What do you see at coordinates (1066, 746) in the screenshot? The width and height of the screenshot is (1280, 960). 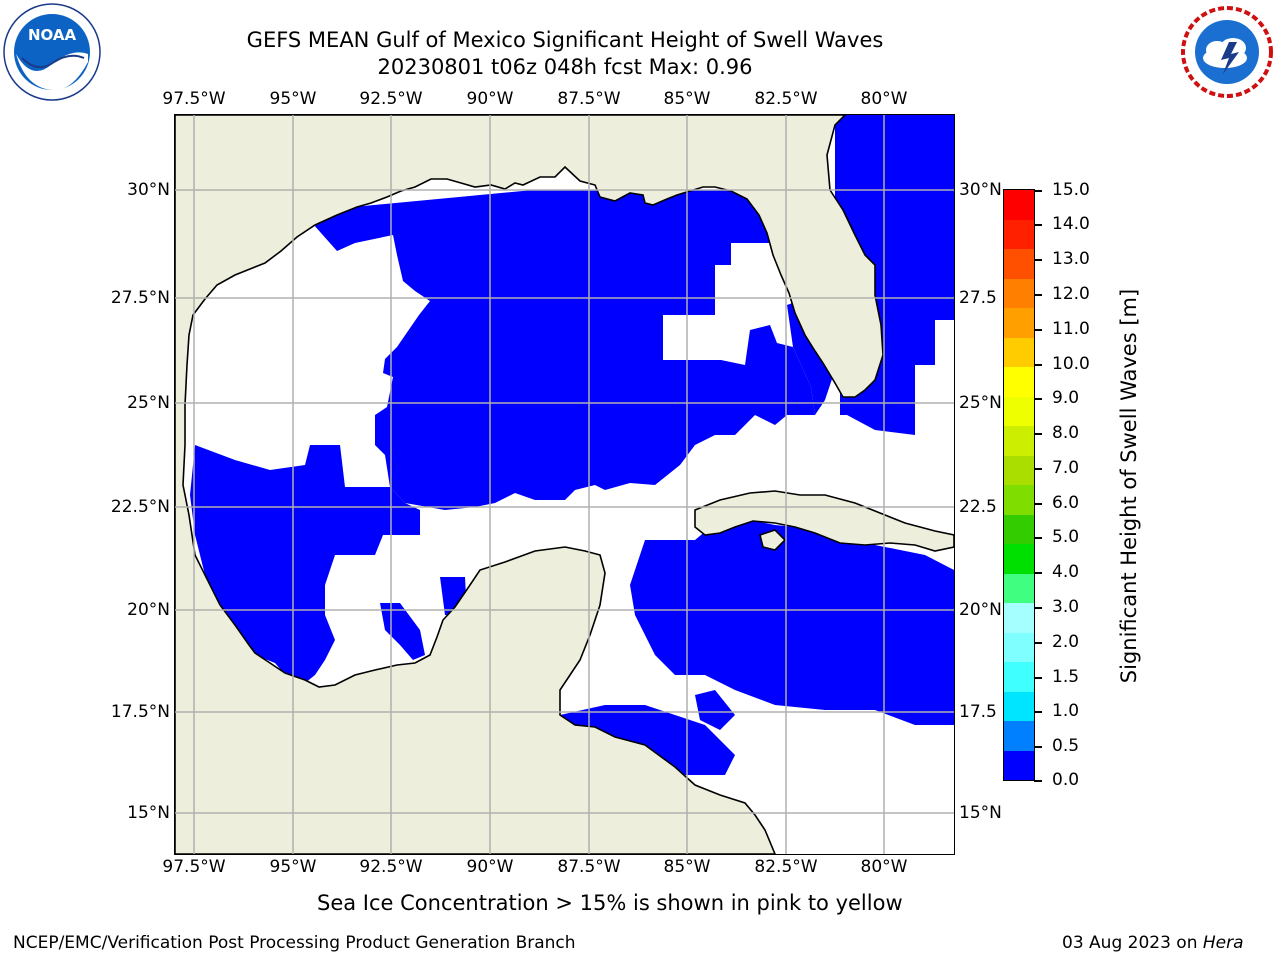 I see `colorbar-label: 0.5` at bounding box center [1066, 746].